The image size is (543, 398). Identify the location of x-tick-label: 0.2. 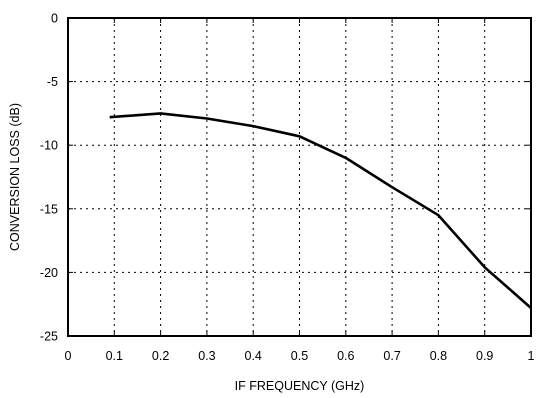
(160, 356).